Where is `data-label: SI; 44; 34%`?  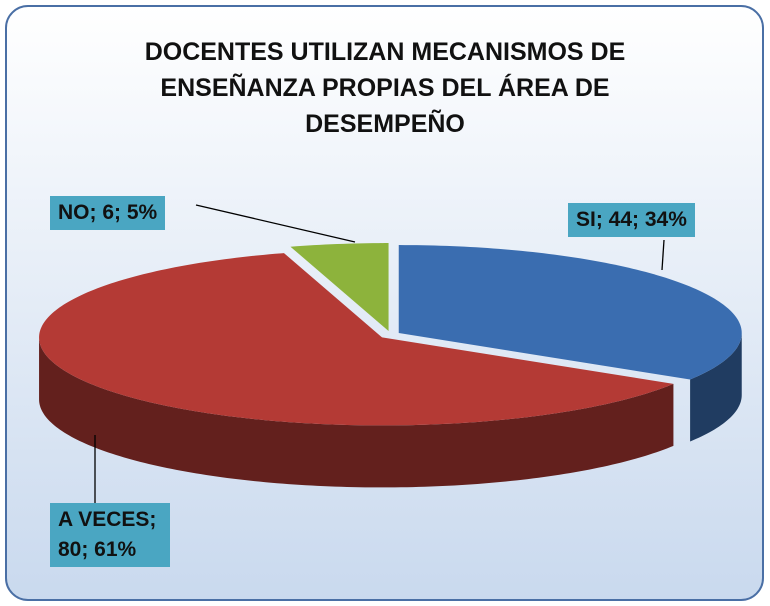 data-label: SI; 44; 34% is located at coordinates (631, 220).